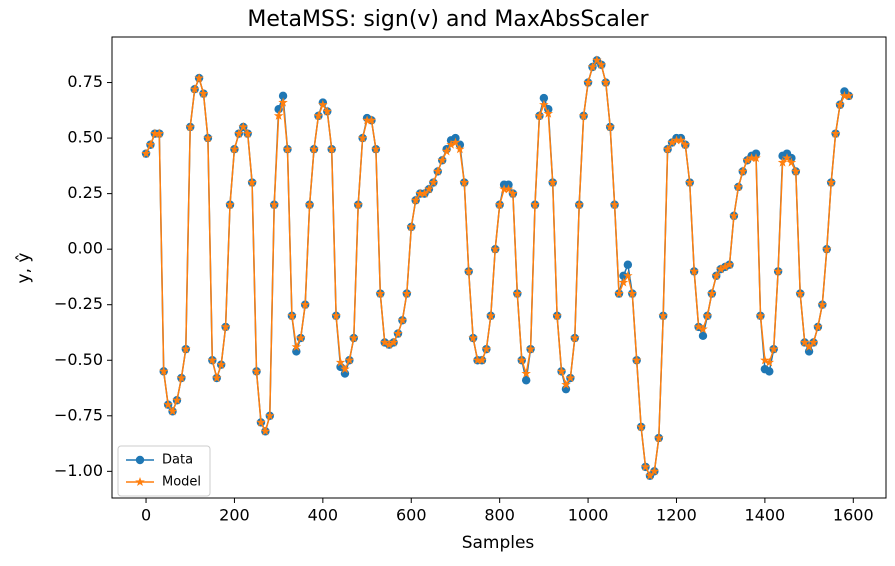 Image resolution: width=895 pixels, height=566 pixels. I want to click on legend-label: Model, so click(181, 482).